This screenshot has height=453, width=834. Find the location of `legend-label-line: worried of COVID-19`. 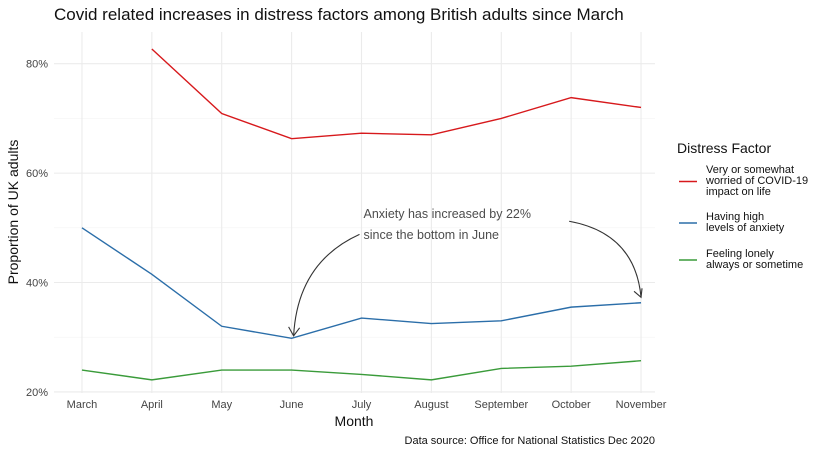

legend-label-line: worried of COVID-19 is located at coordinates (756, 181).